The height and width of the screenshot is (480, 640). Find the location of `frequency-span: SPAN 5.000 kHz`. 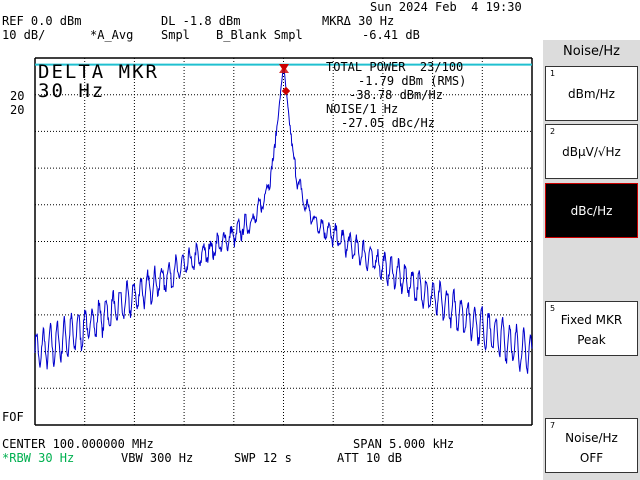

frequency-span: SPAN 5.000 kHz is located at coordinates (404, 444).